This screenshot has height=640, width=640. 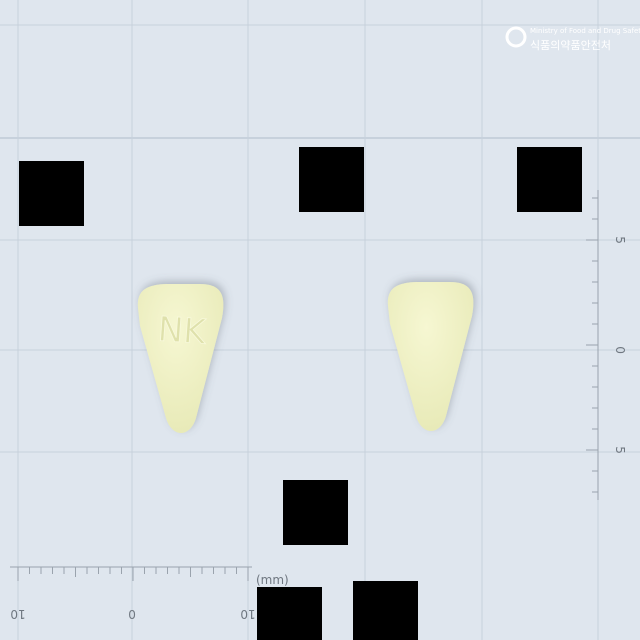 I want to click on pill-back, so click(x=430, y=356).